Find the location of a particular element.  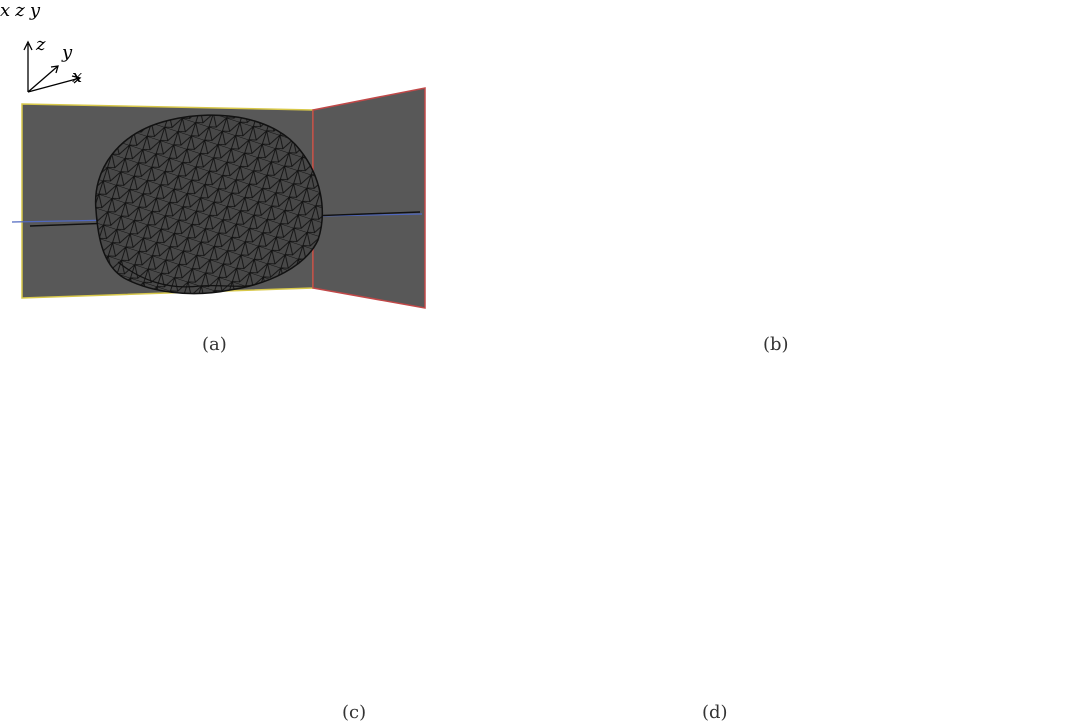

caption-d: (d) is located at coordinates (715, 712).